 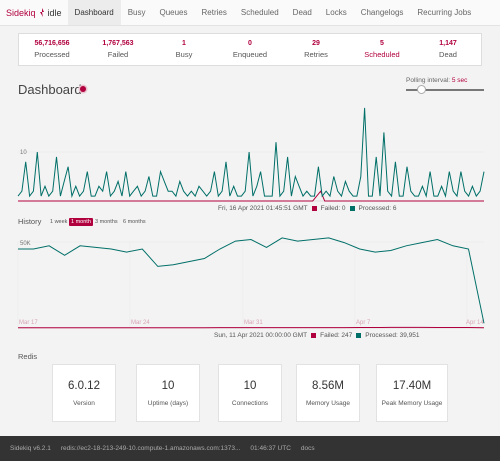 I want to click on redis-card-value: 8.56M, so click(x=328, y=385).